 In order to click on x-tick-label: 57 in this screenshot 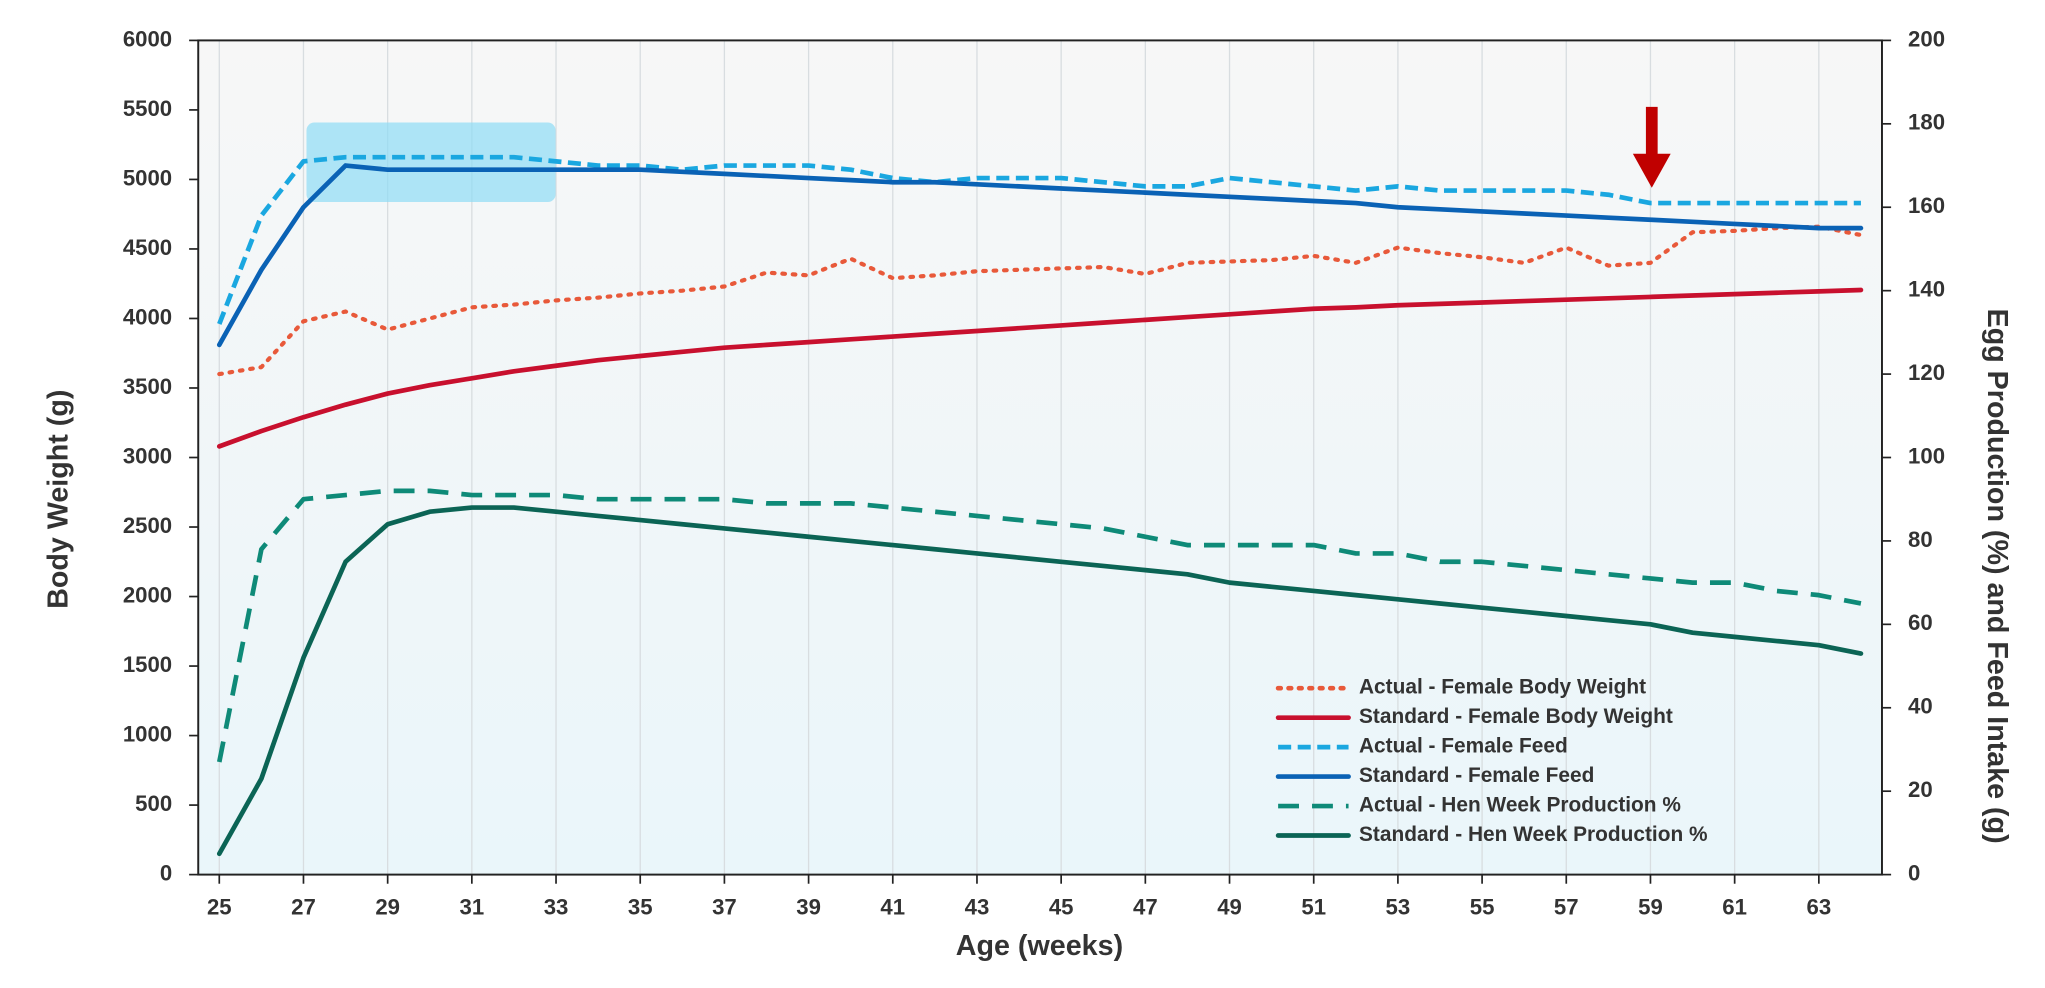, I will do `click(1566, 906)`.